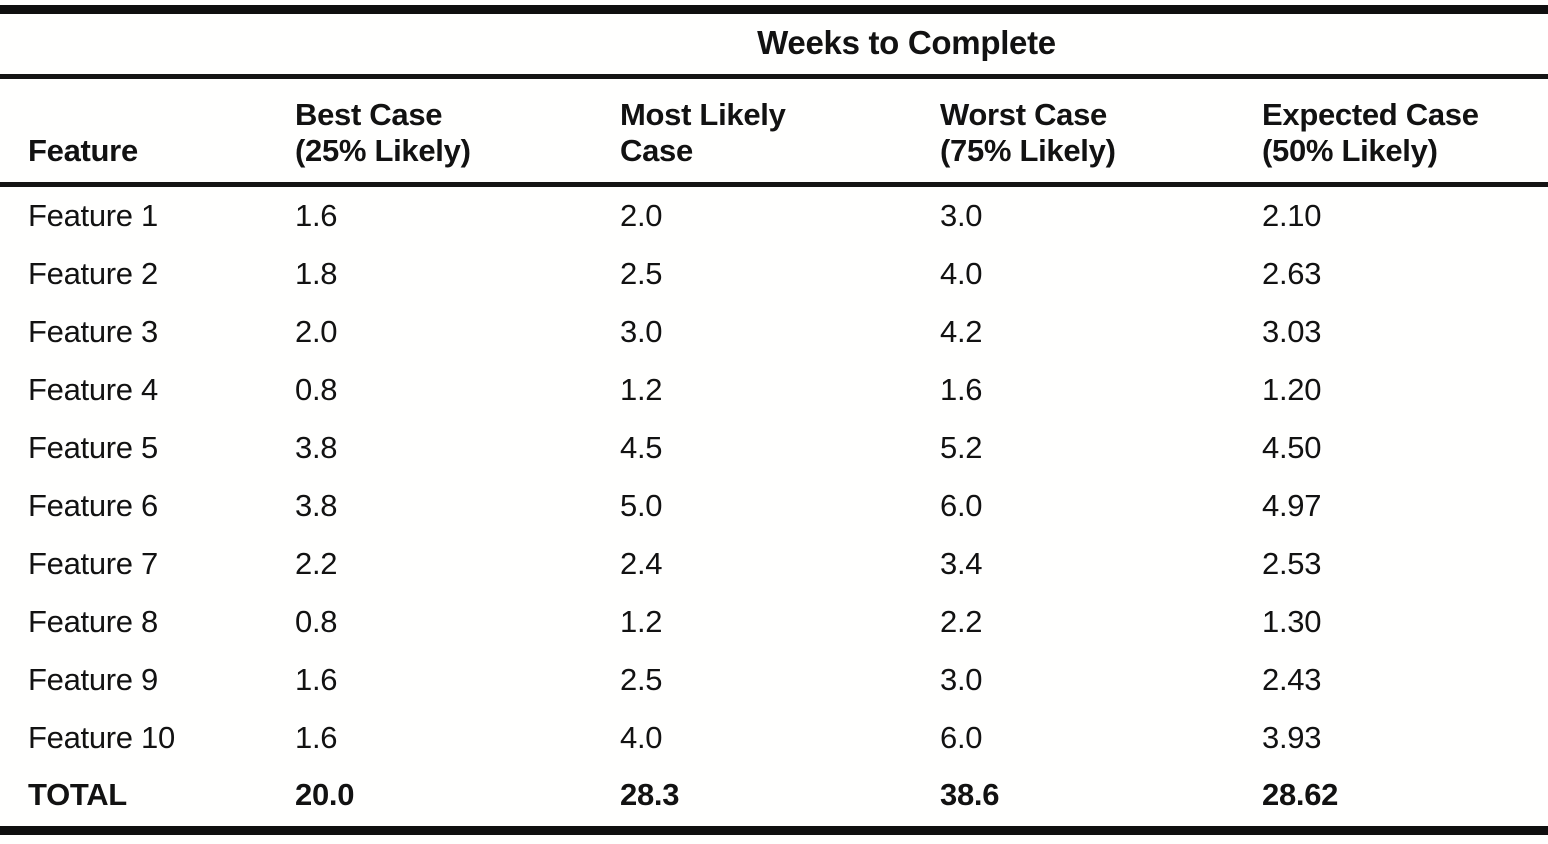 The image size is (1548, 844). What do you see at coordinates (132, 131) in the screenshot?
I see `column-header-feature: Feature` at bounding box center [132, 131].